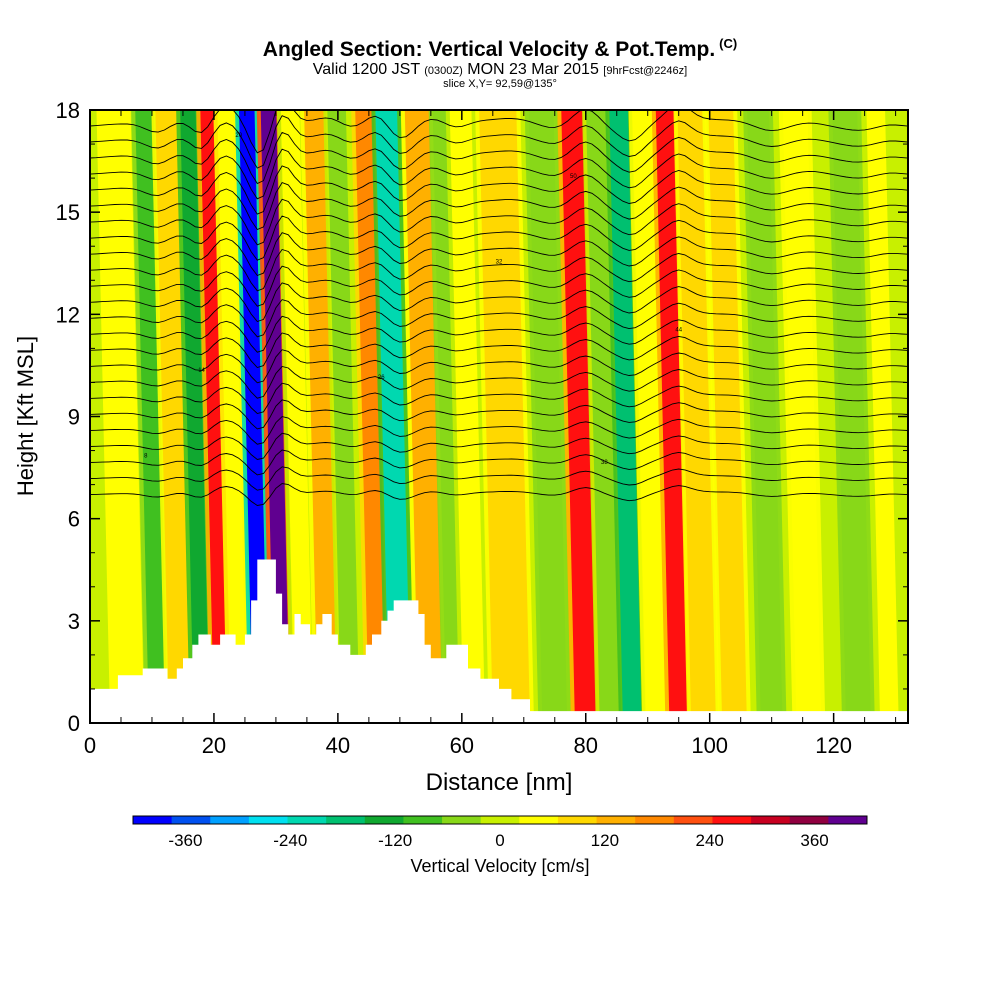 Image resolution: width=1000 pixels, height=1000 pixels. I want to click on y-tick-label: 3, so click(74, 621).